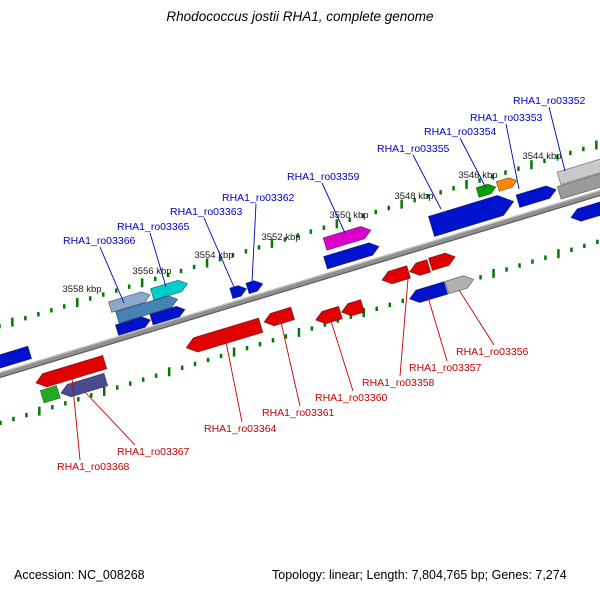 Image resolution: width=600 pixels, height=600 pixels. I want to click on gene-arrow-rha1-ro03366, so click(147, 308).